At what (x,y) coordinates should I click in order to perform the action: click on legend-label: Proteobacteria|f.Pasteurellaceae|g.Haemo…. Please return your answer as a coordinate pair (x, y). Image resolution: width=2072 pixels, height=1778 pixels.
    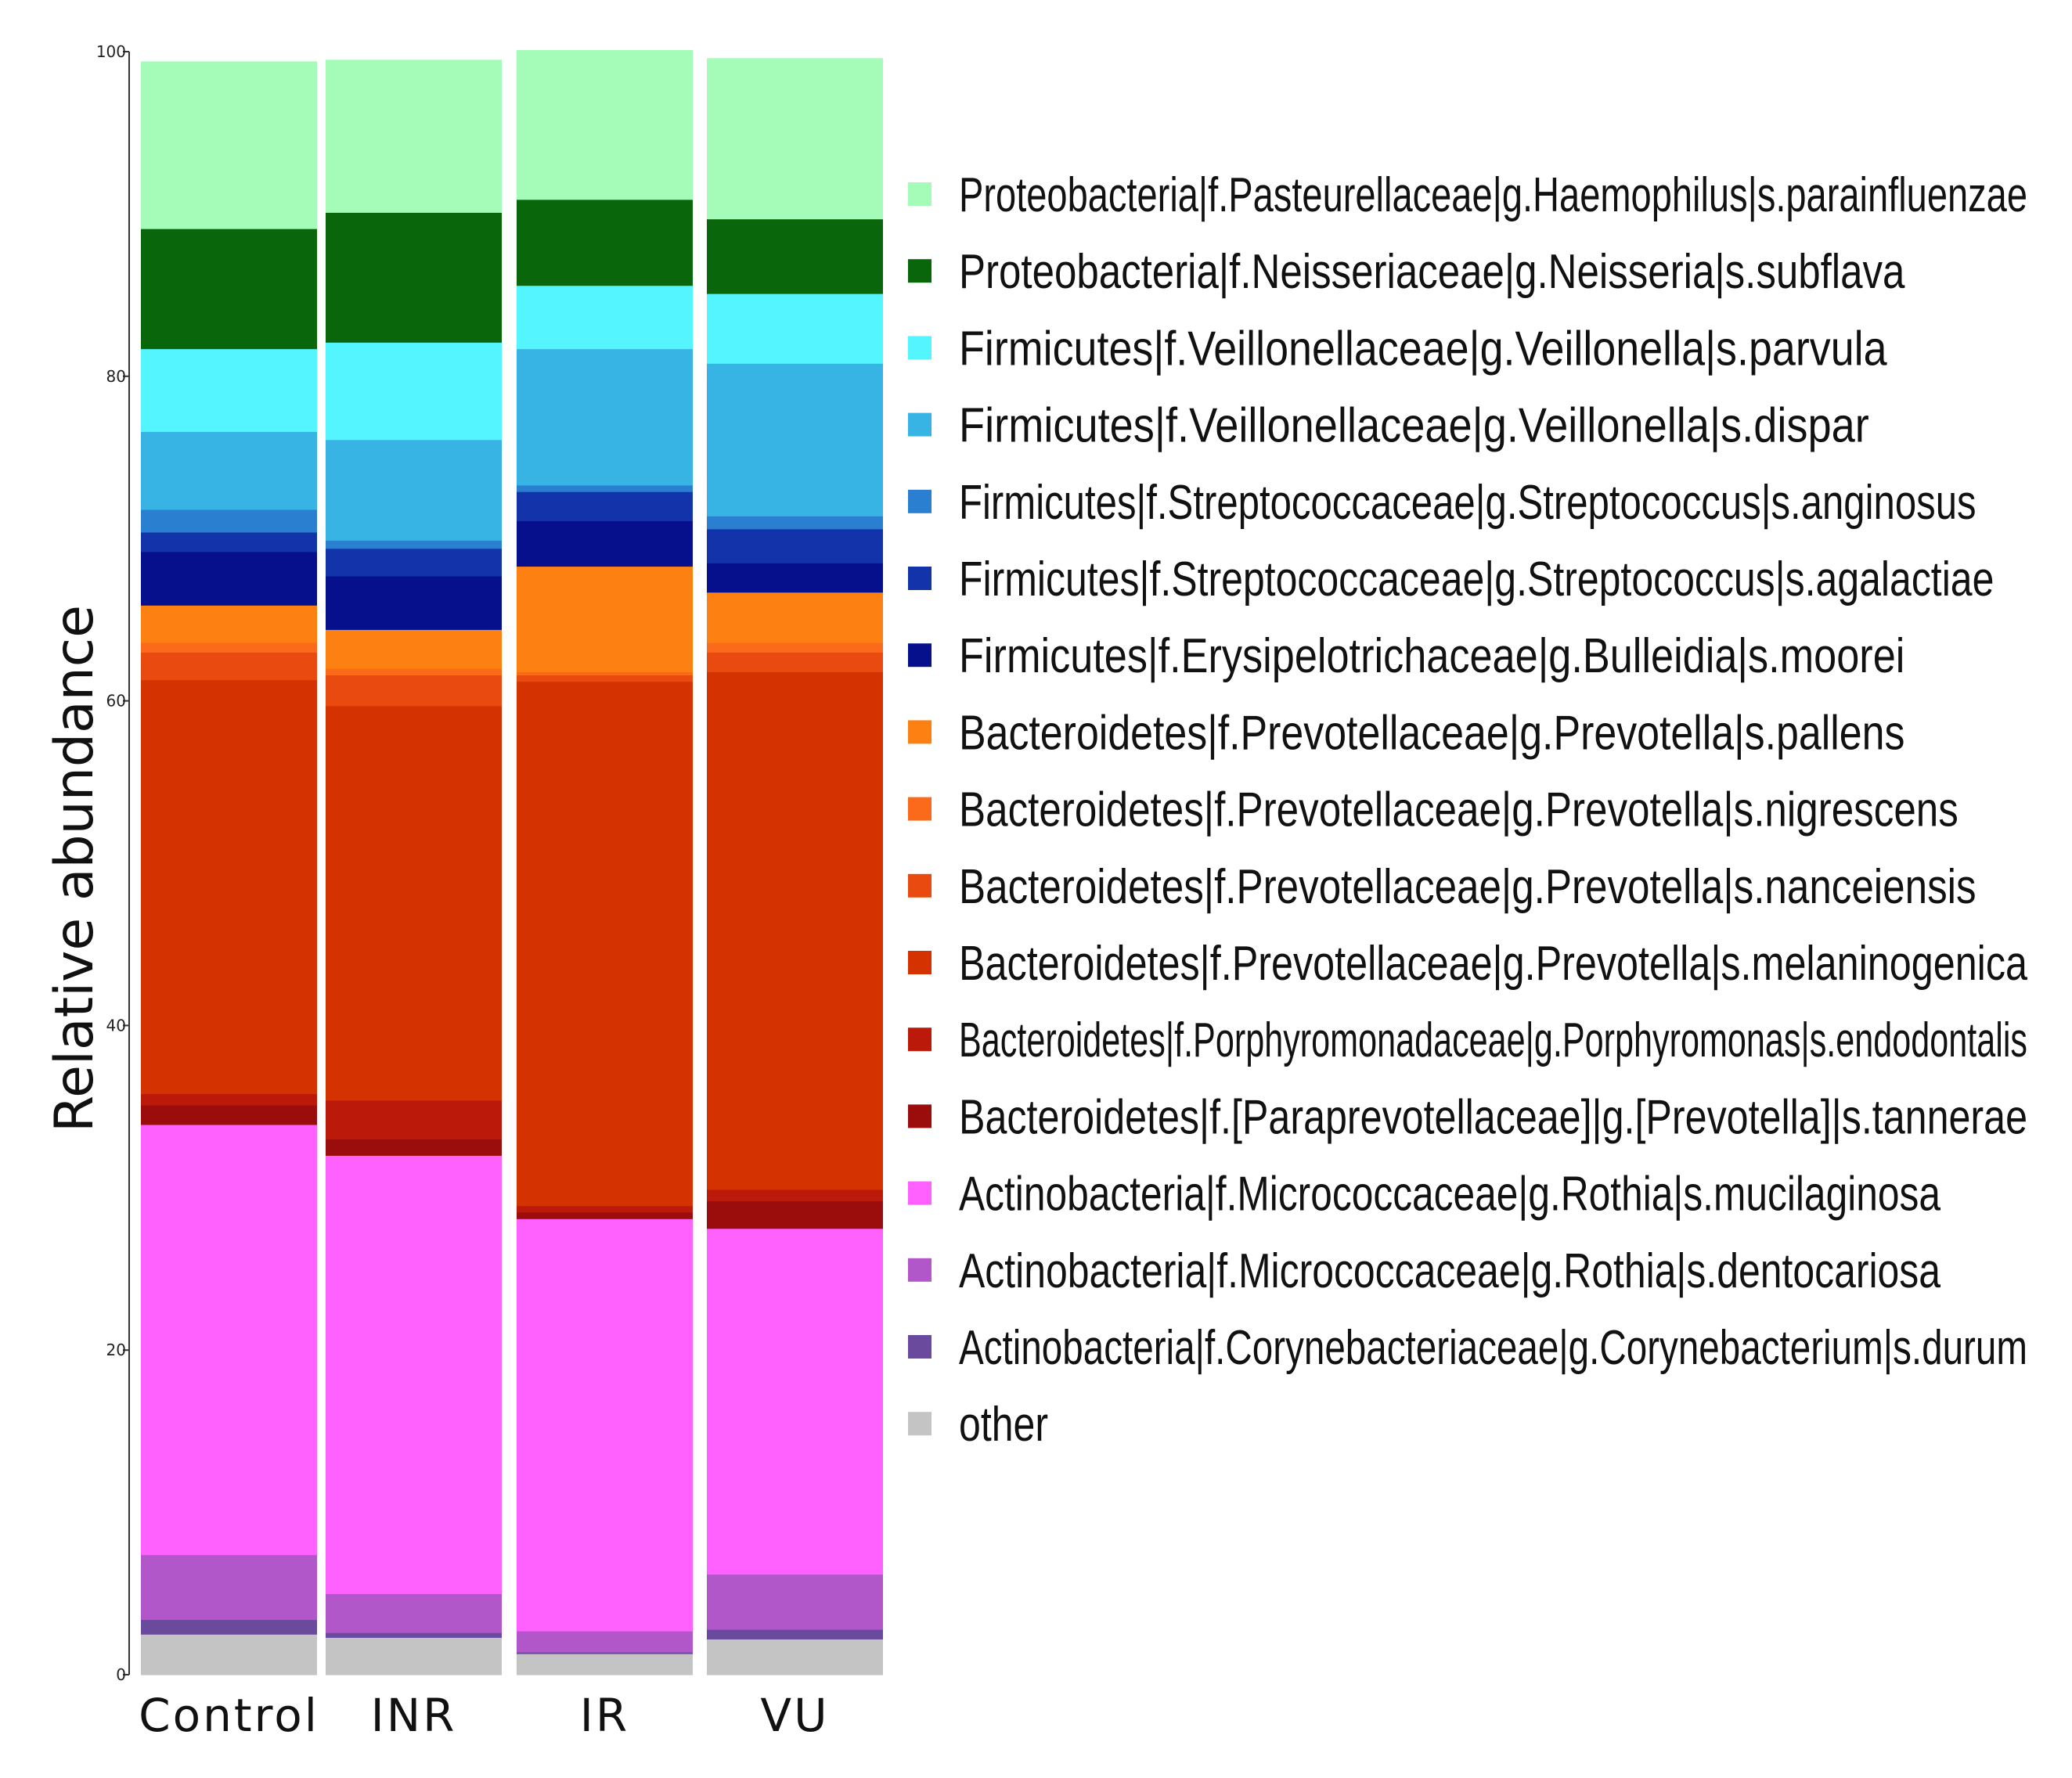
    Looking at the image, I should click on (1493, 195).